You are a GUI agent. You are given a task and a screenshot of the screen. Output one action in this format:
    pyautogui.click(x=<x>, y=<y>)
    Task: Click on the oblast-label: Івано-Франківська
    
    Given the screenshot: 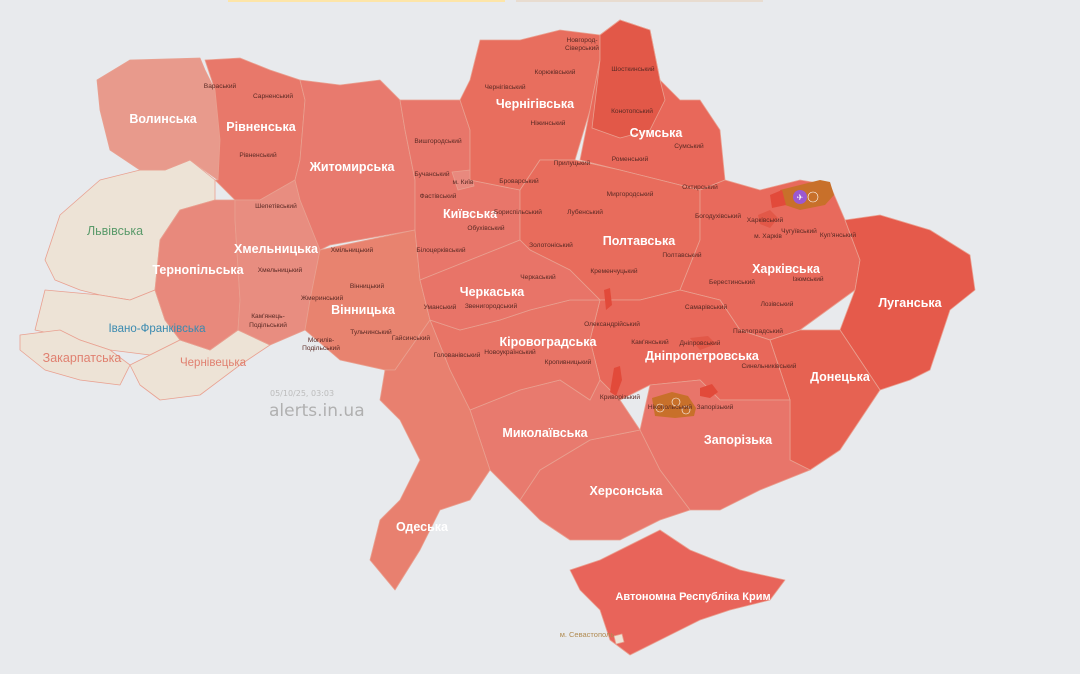 What is the action you would take?
    pyautogui.click(x=157, y=329)
    